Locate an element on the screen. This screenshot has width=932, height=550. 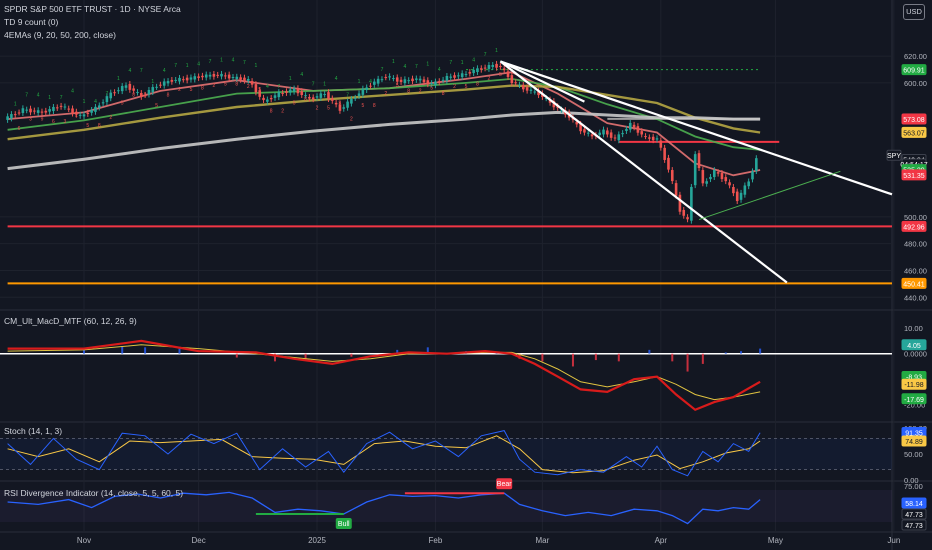
td-indicator-label: TD 9 count (0) is located at coordinates (31, 22).